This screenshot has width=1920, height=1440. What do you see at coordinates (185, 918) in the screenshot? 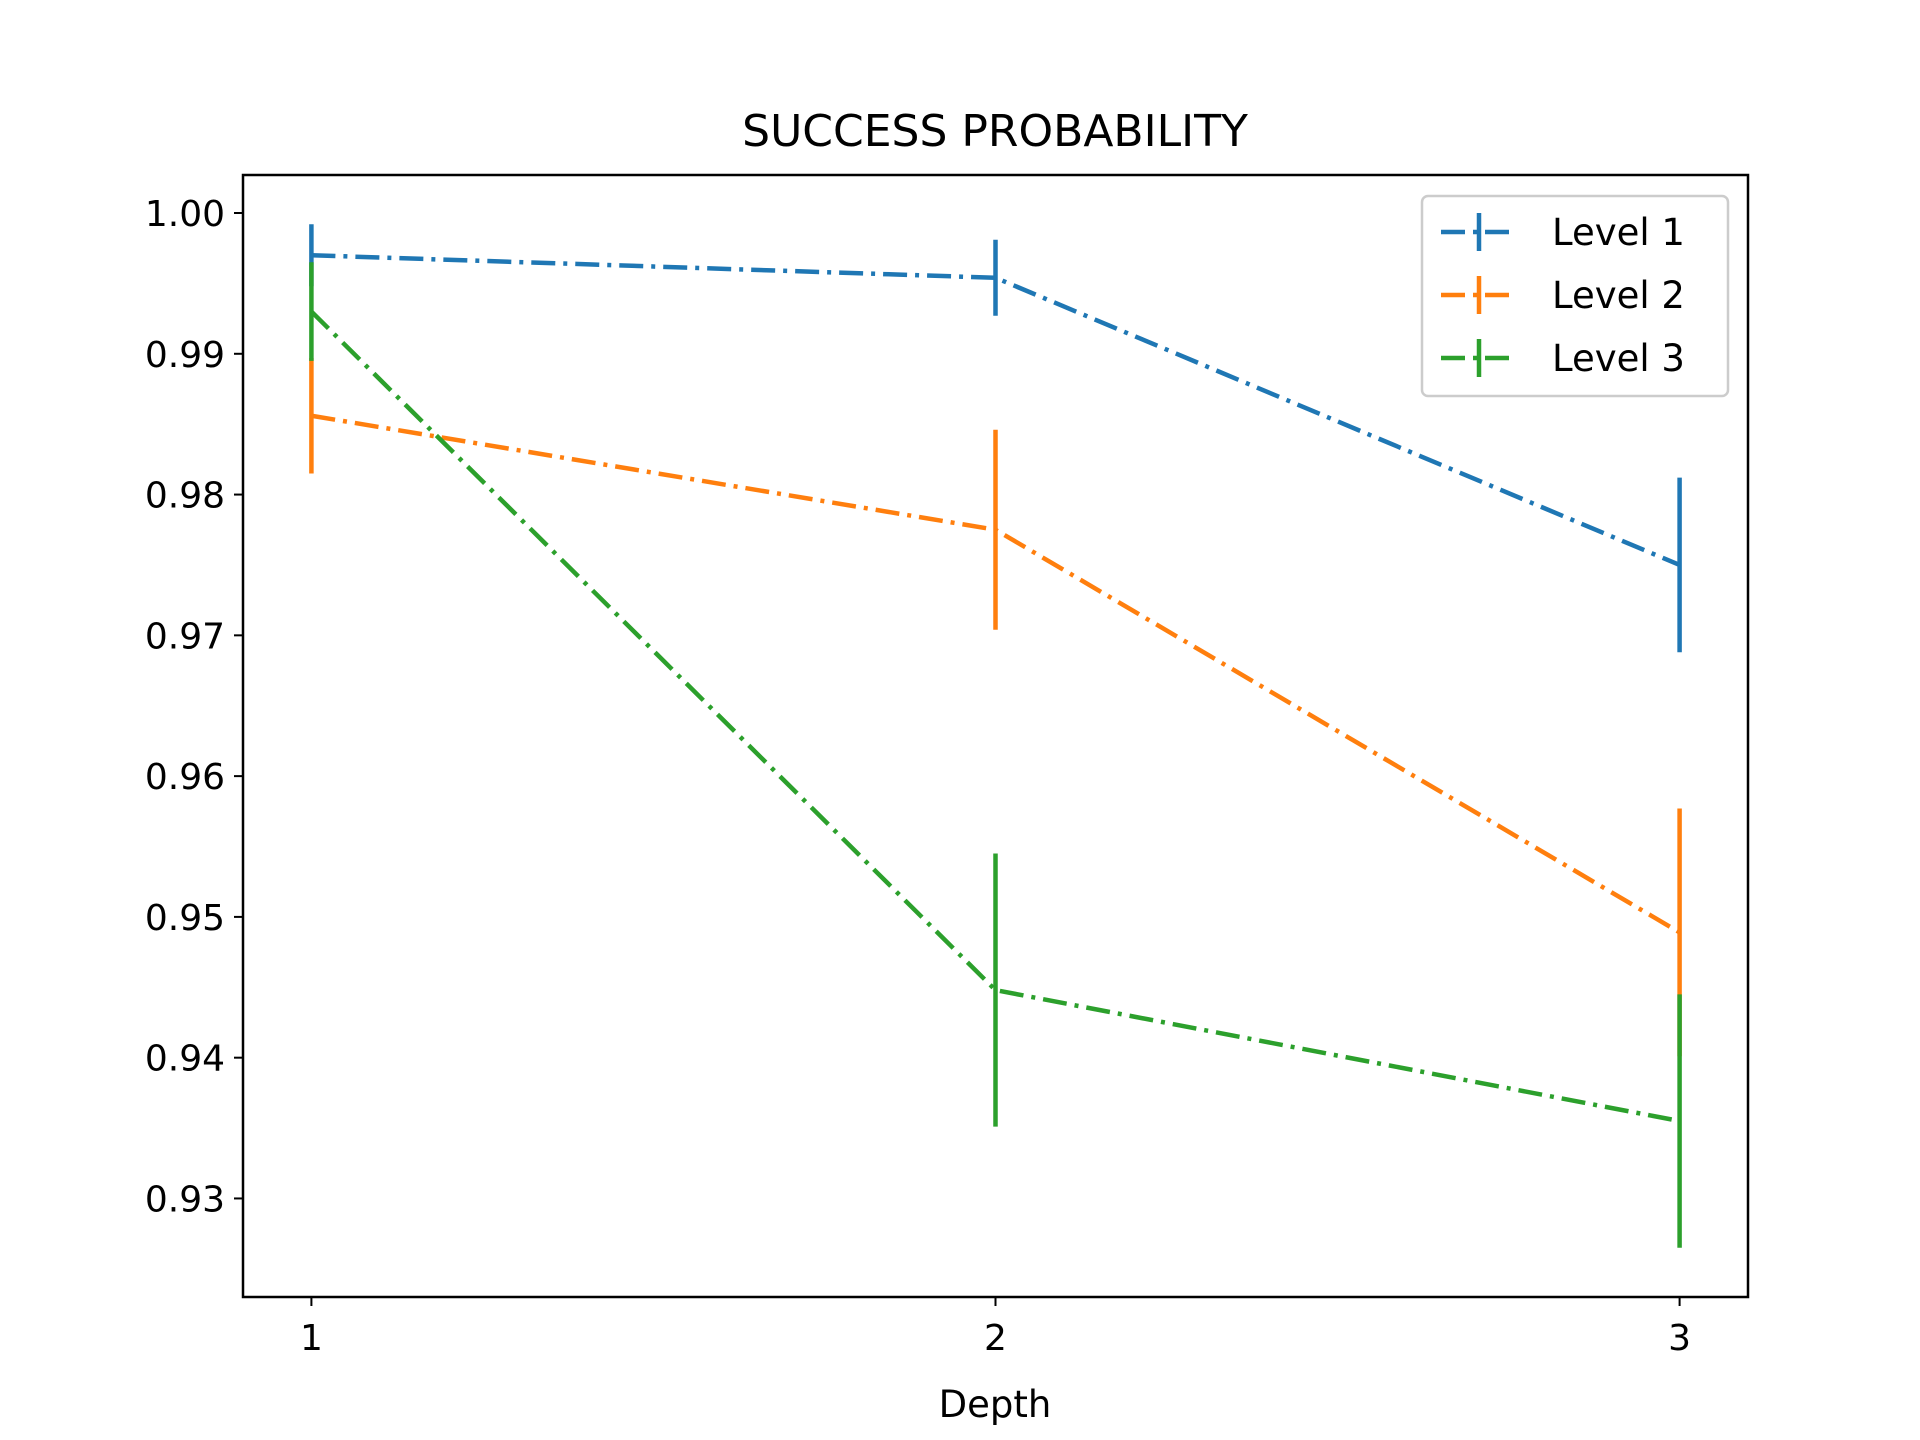
I see `y-tick-label: 0.95` at bounding box center [185, 918].